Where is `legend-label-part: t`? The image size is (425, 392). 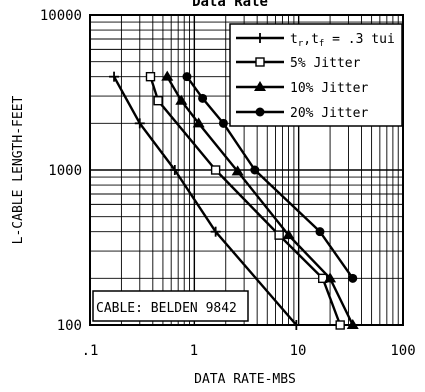
legend-label-part: t is located at coordinates (294, 39).